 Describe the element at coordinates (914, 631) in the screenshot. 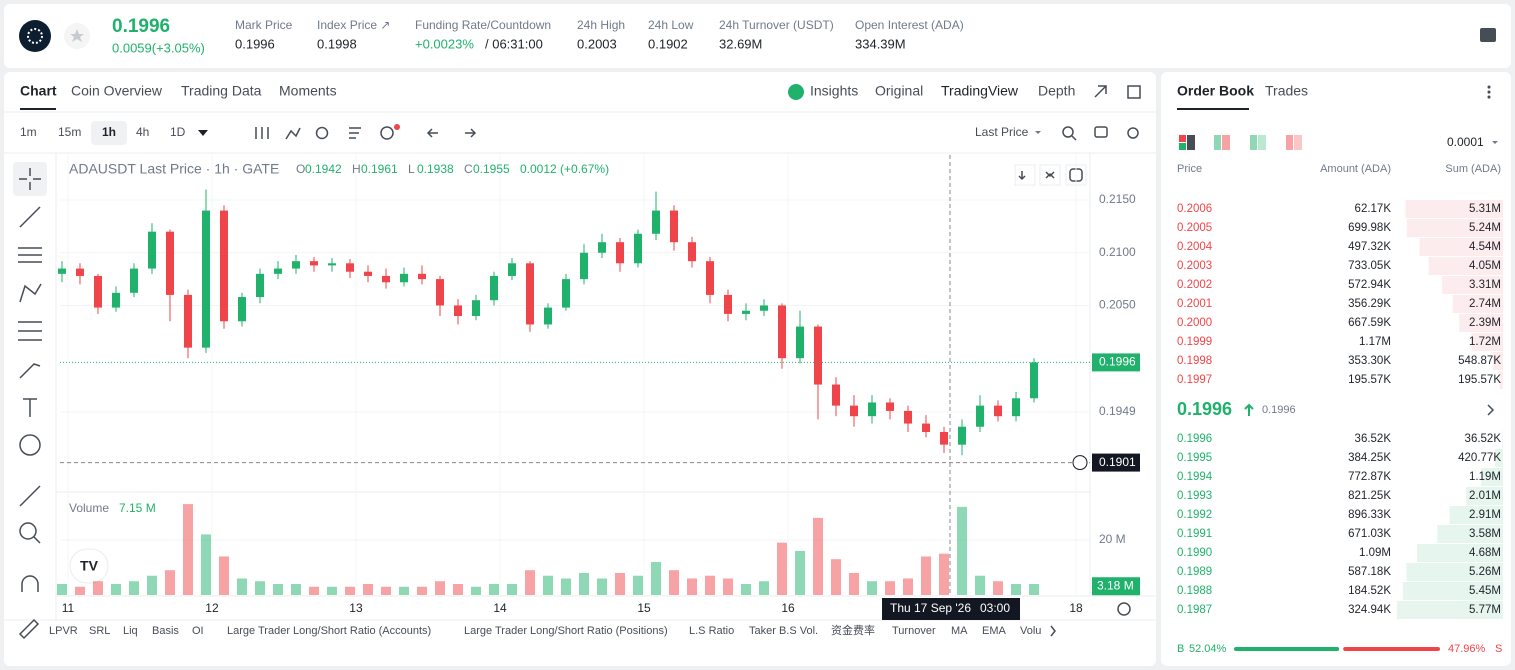

I see `indicator-tab: Turnover` at that location.